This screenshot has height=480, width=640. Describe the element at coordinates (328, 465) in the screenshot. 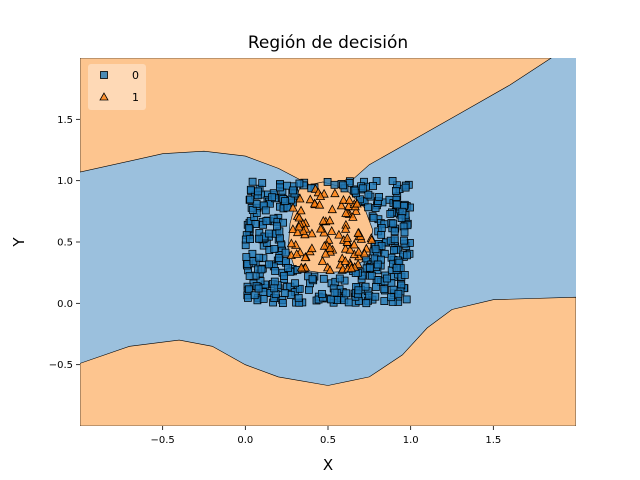

I see `x-axis-label: X` at that location.